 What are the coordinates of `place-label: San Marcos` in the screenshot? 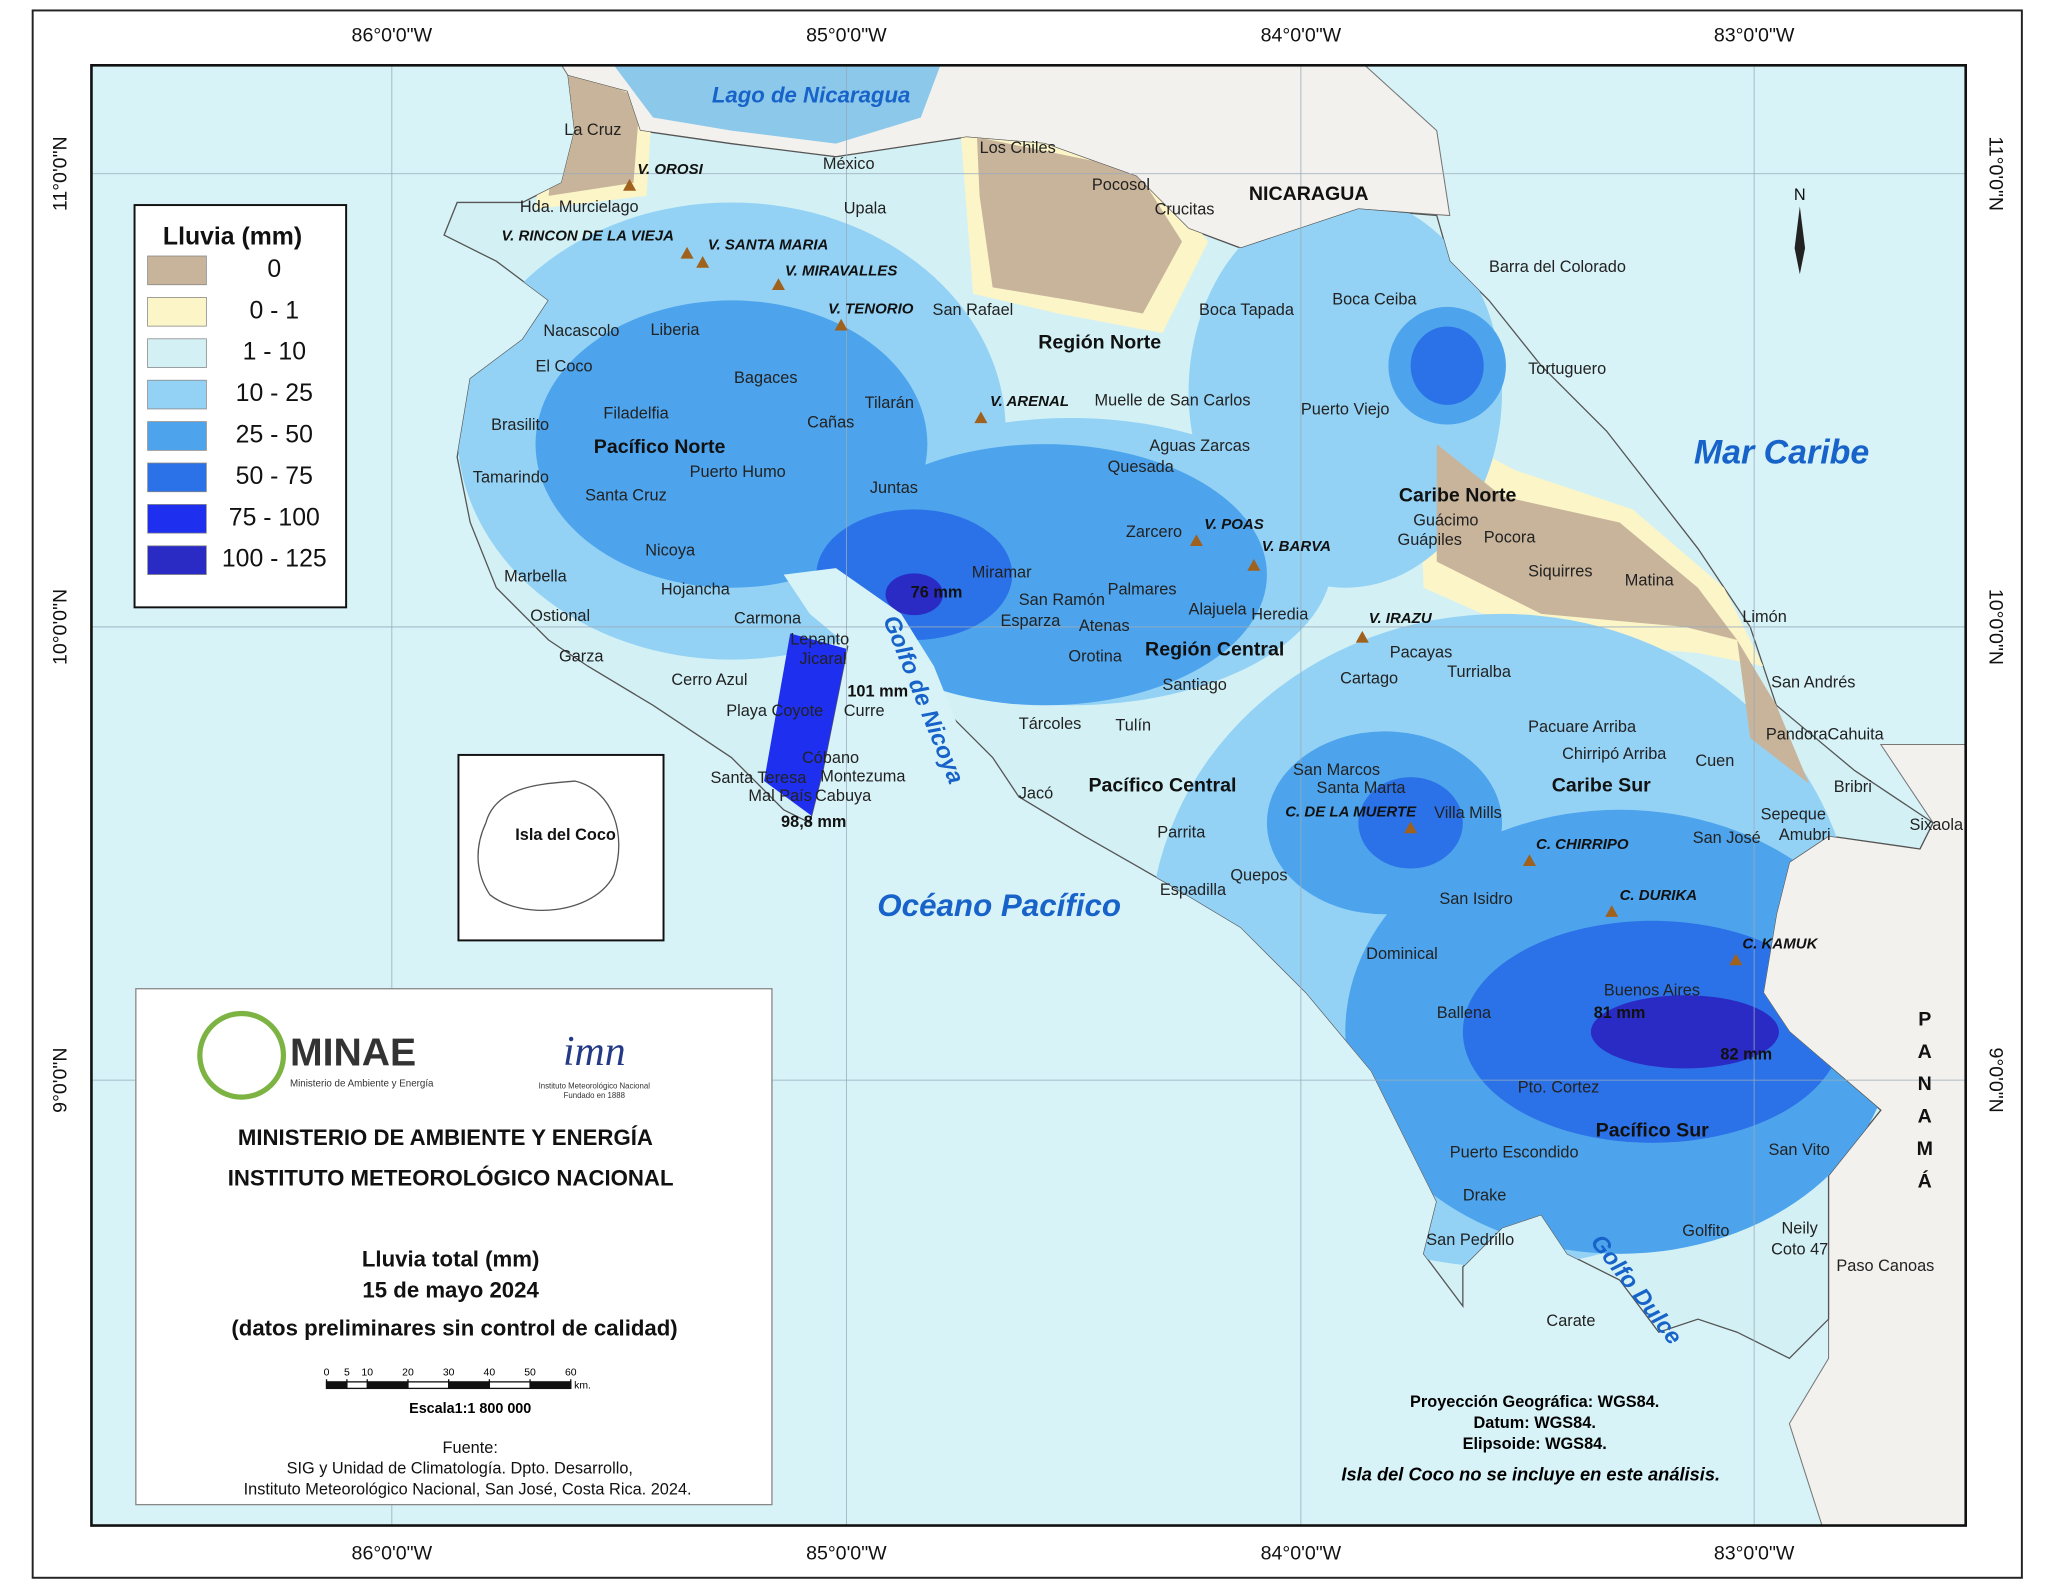 It's located at (1336, 770).